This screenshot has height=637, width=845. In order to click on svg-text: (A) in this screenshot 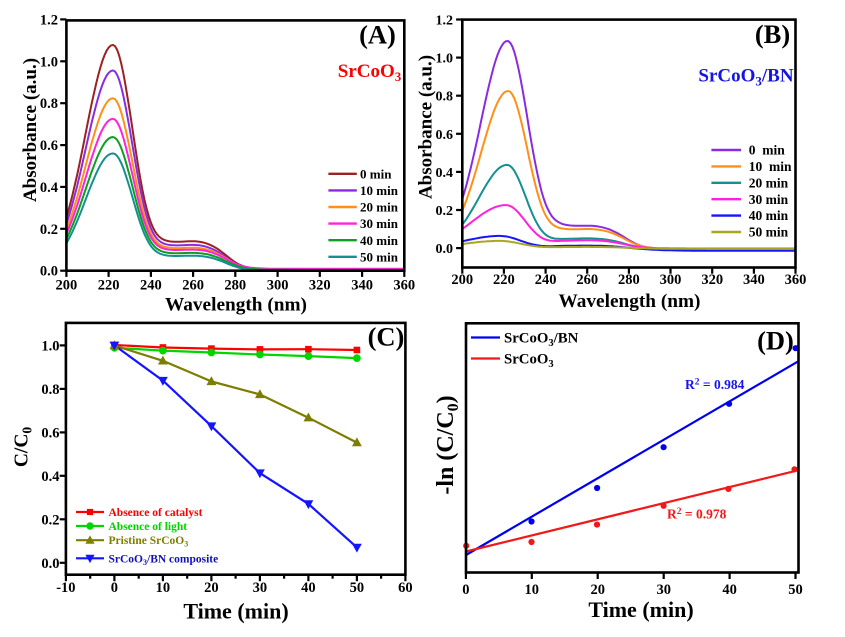, I will do `click(377, 35)`.